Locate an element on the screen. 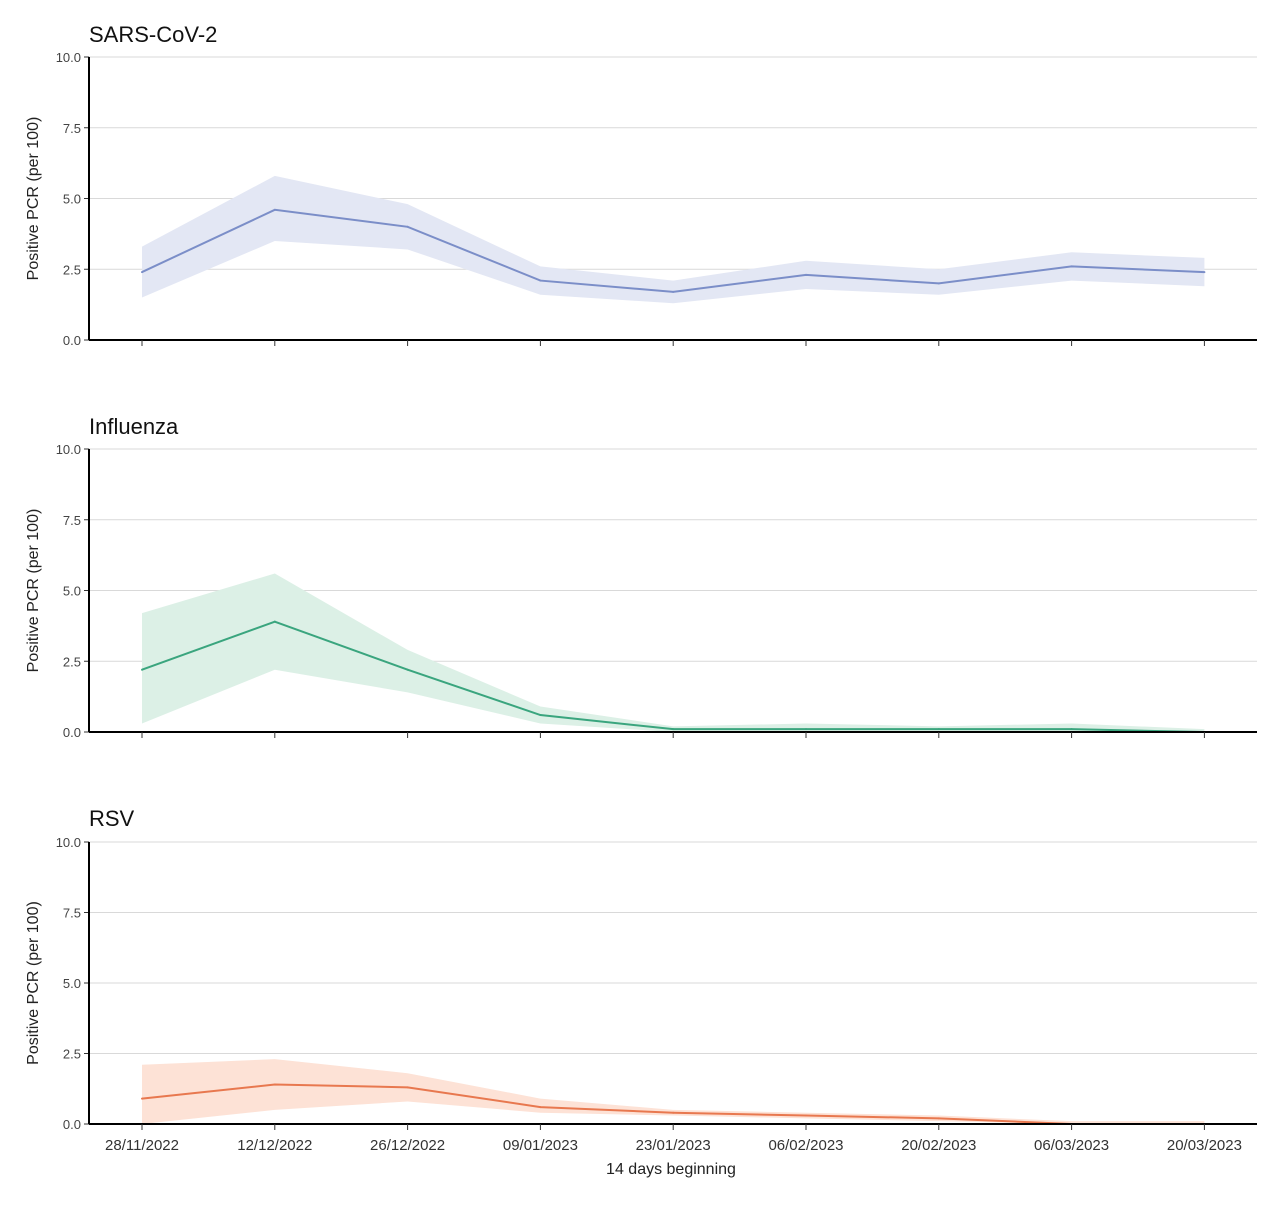 The width and height of the screenshot is (1280, 1214). x-tick-label: 09/01/2023 is located at coordinates (540, 1145).